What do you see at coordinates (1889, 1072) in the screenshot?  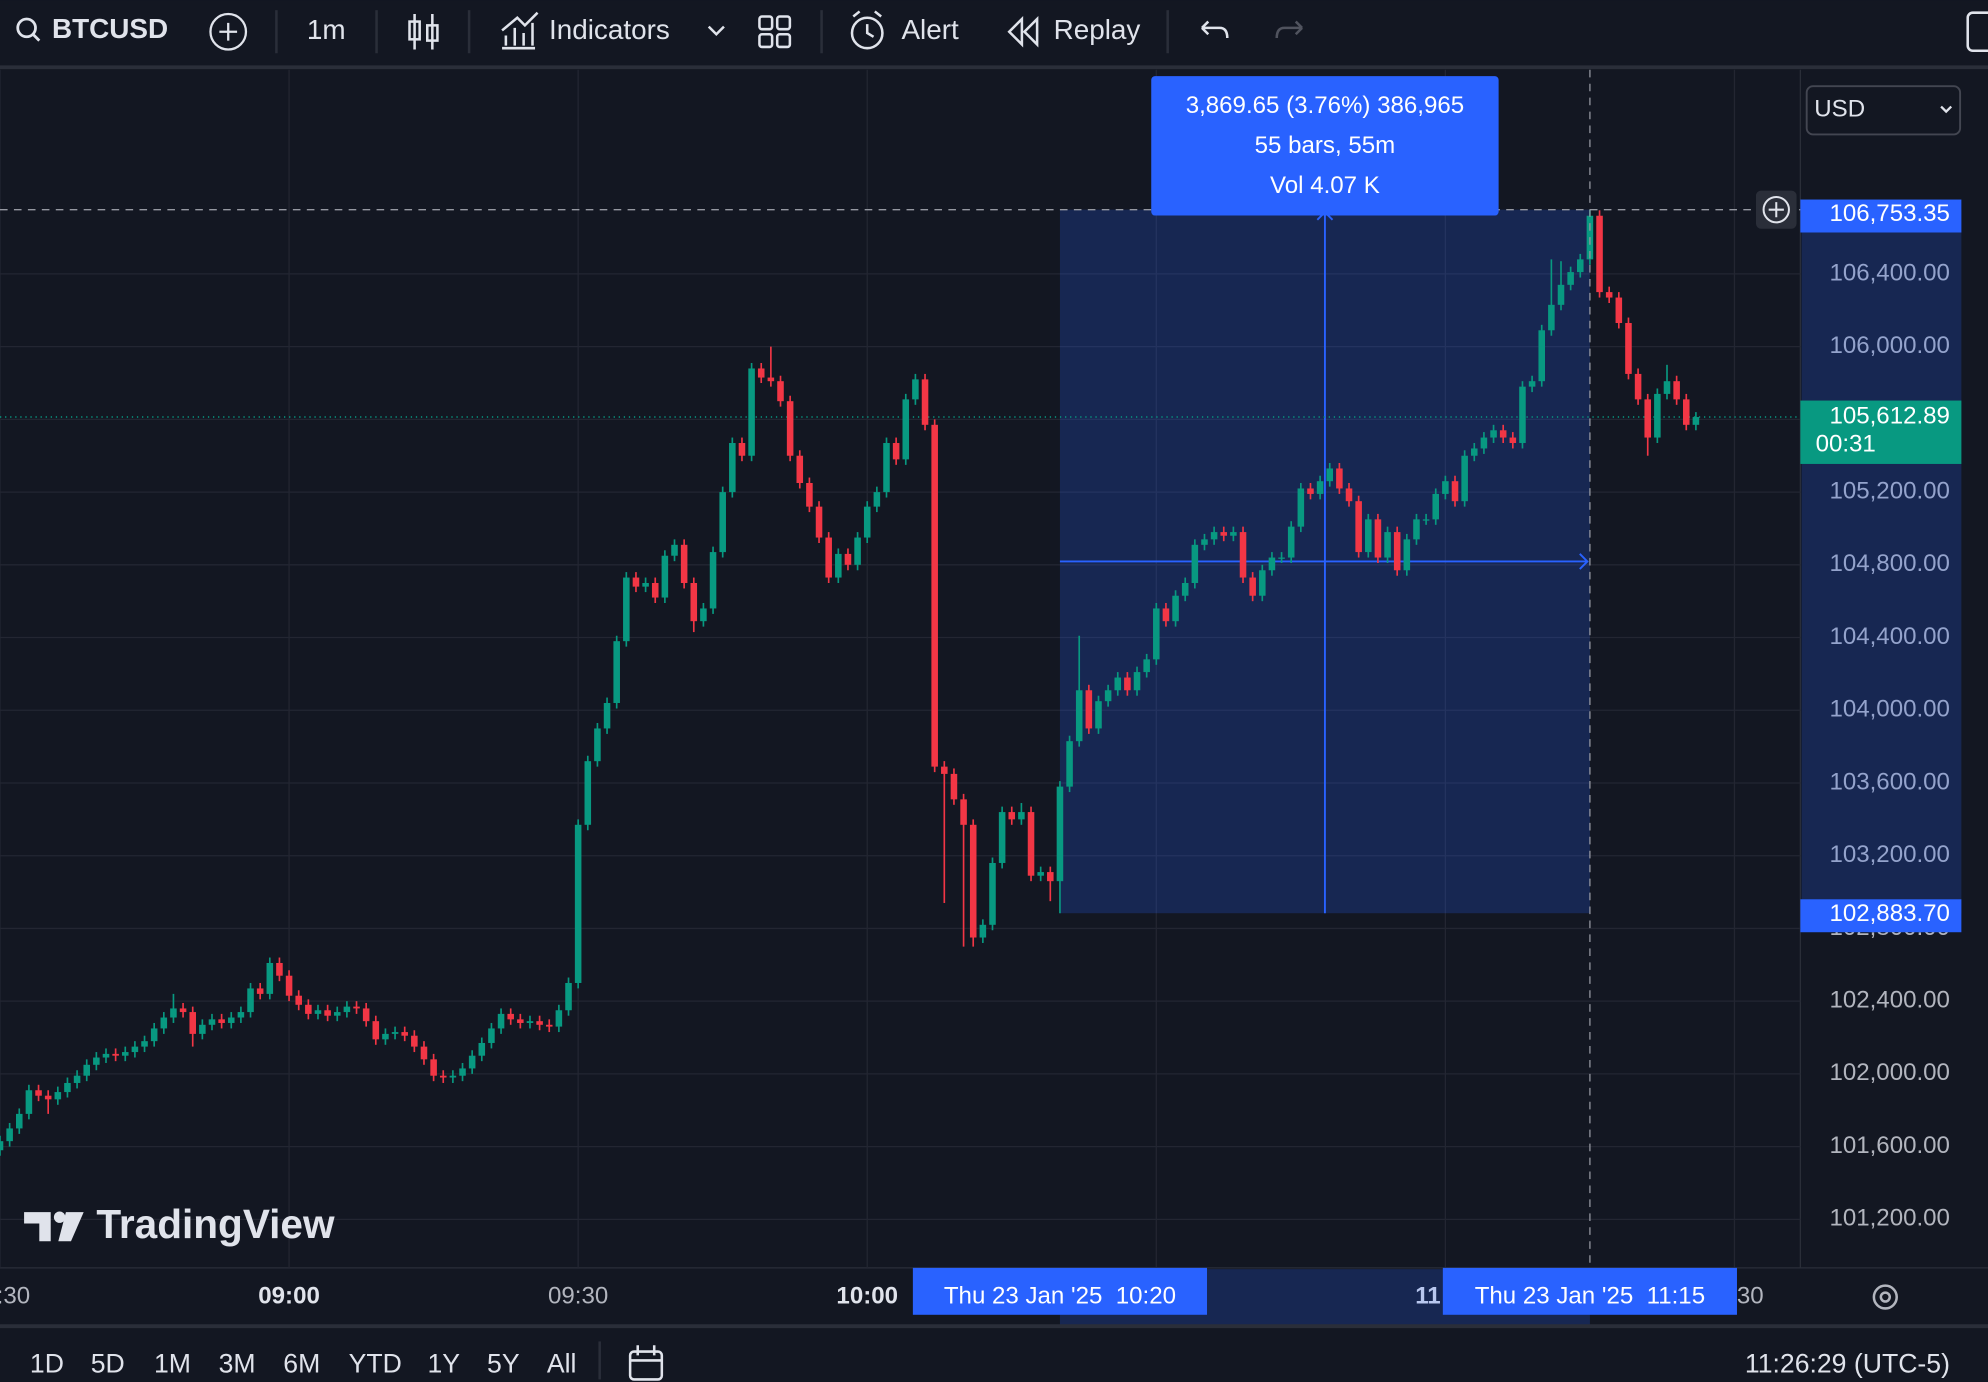 I see `y-tick-label: 102,000.00` at bounding box center [1889, 1072].